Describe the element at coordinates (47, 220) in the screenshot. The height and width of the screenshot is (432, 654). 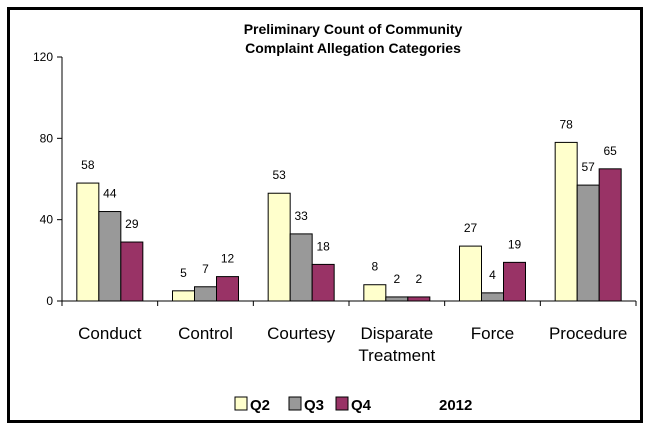
I see `y-tick-label: 40` at that location.